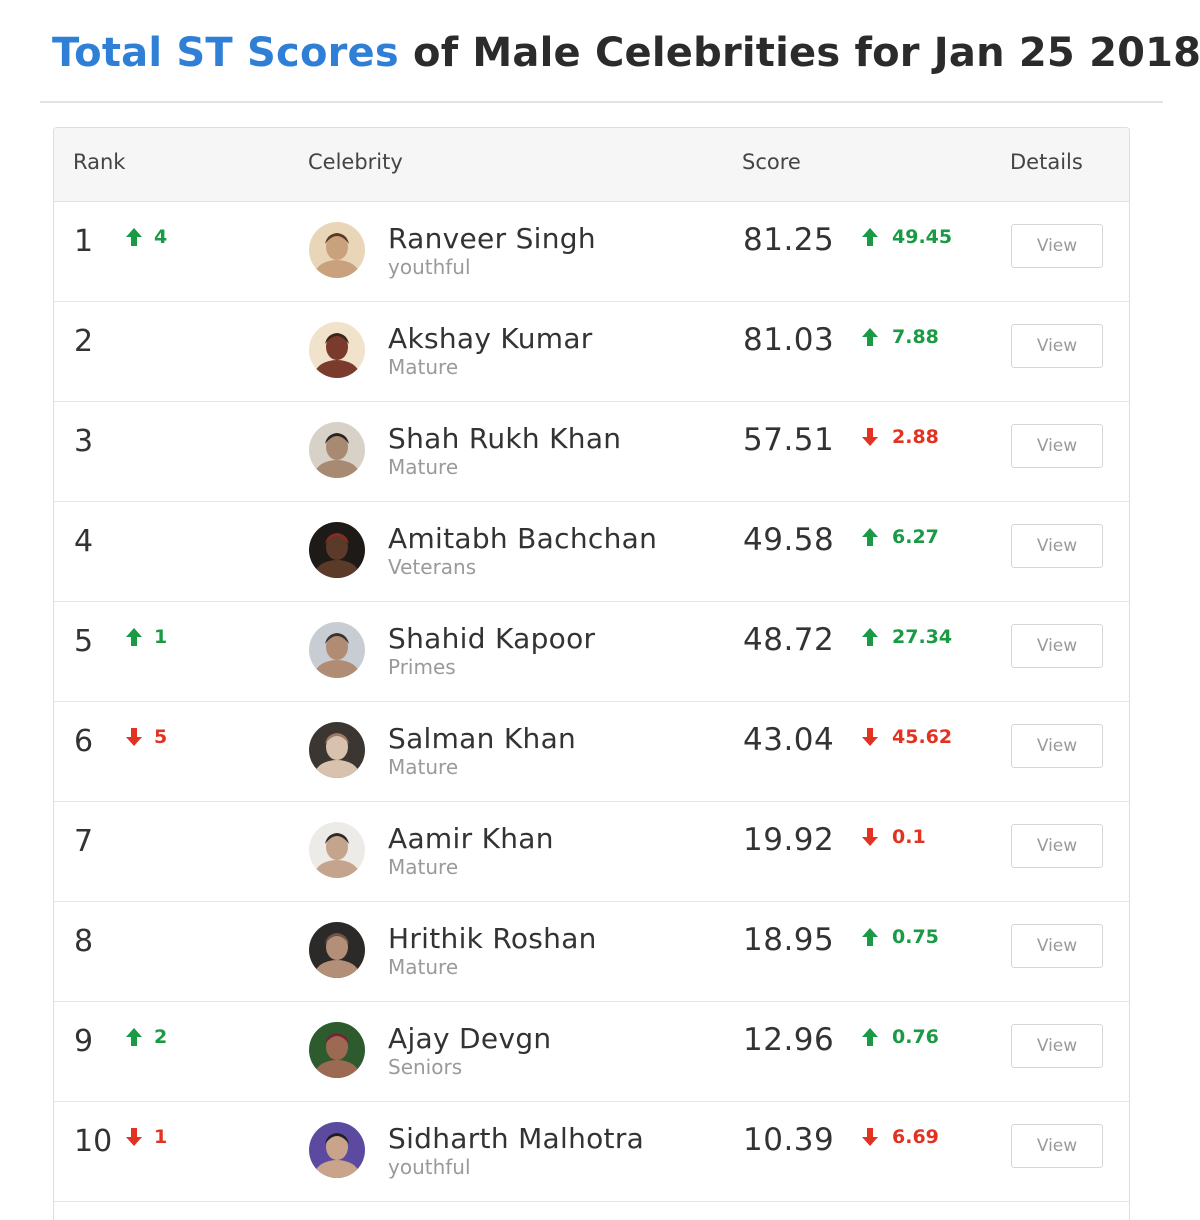 Image resolution: width=1200 pixels, height=1220 pixels. Describe the element at coordinates (771, 162) in the screenshot. I see `header-score: Score` at that location.